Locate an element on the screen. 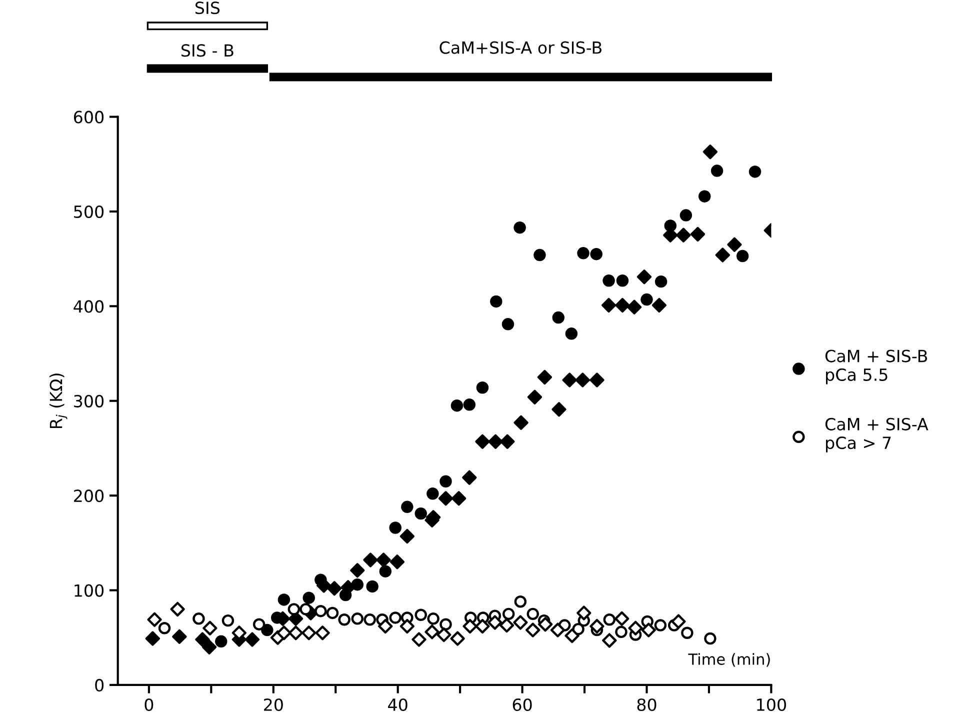  legend-label: CaM + SIS-B pCa 5.5 is located at coordinates (876, 367).